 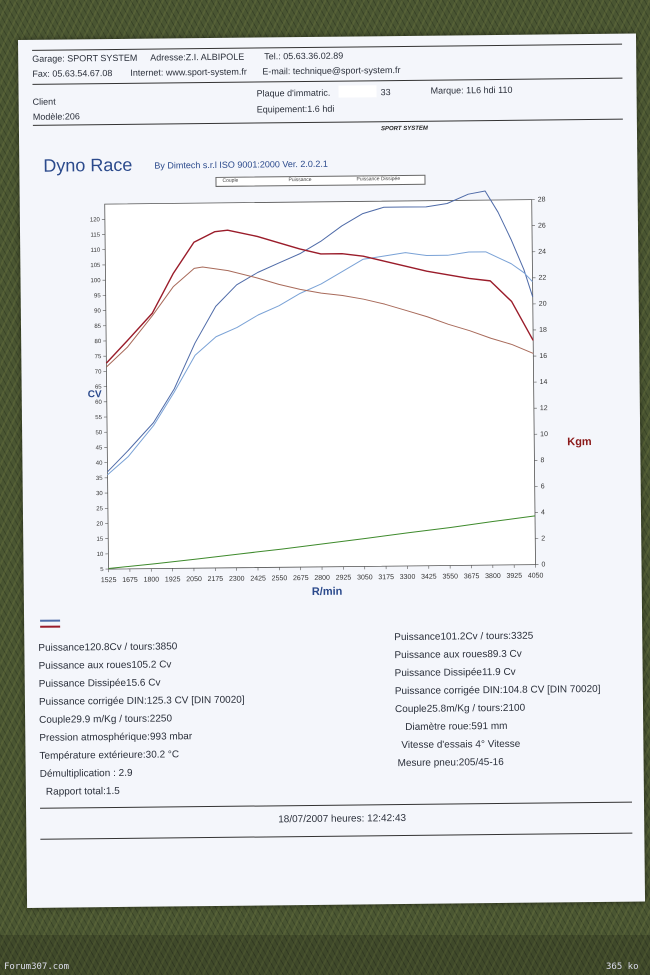 I want to click on vehicle-marque: Marque: 1L6 hdi 110, so click(x=471, y=90).